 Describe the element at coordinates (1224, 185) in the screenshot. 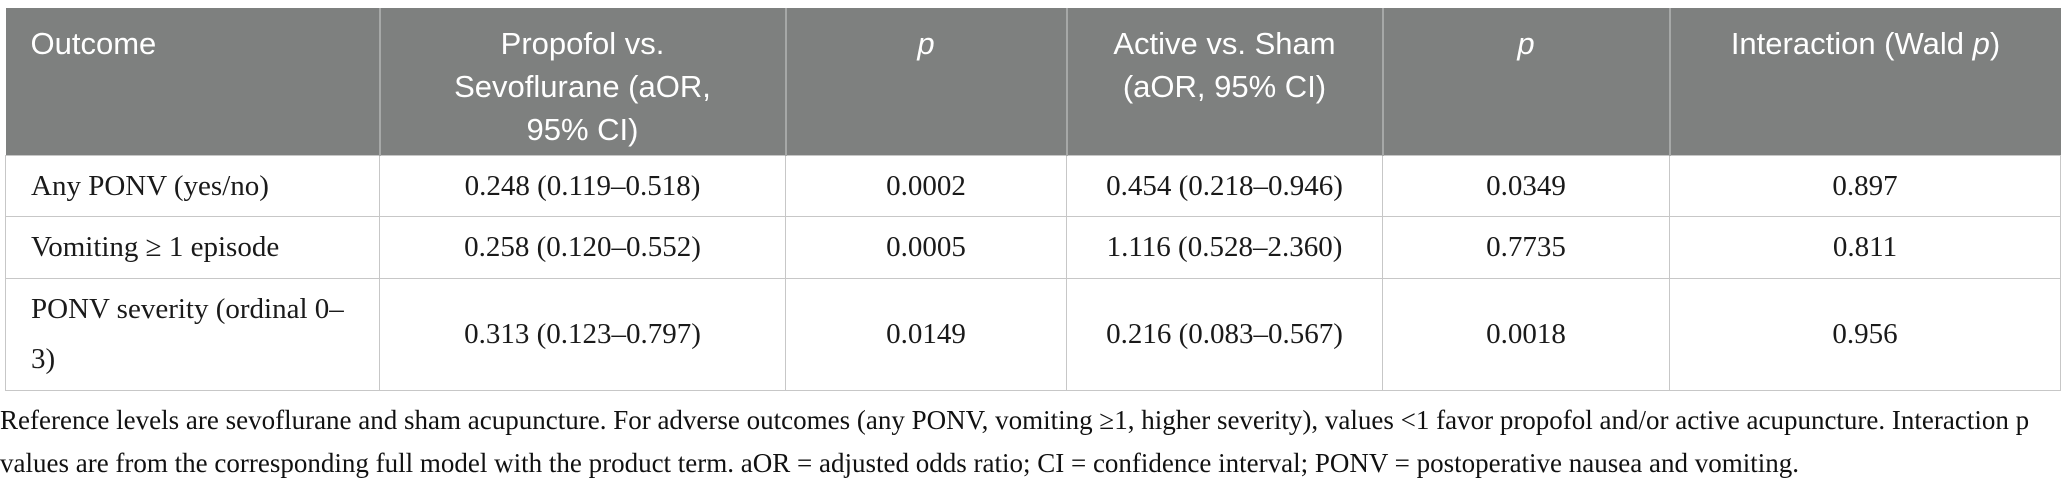

I see `cell-active-aor: 0.454 (0.218–0.946)` at that location.